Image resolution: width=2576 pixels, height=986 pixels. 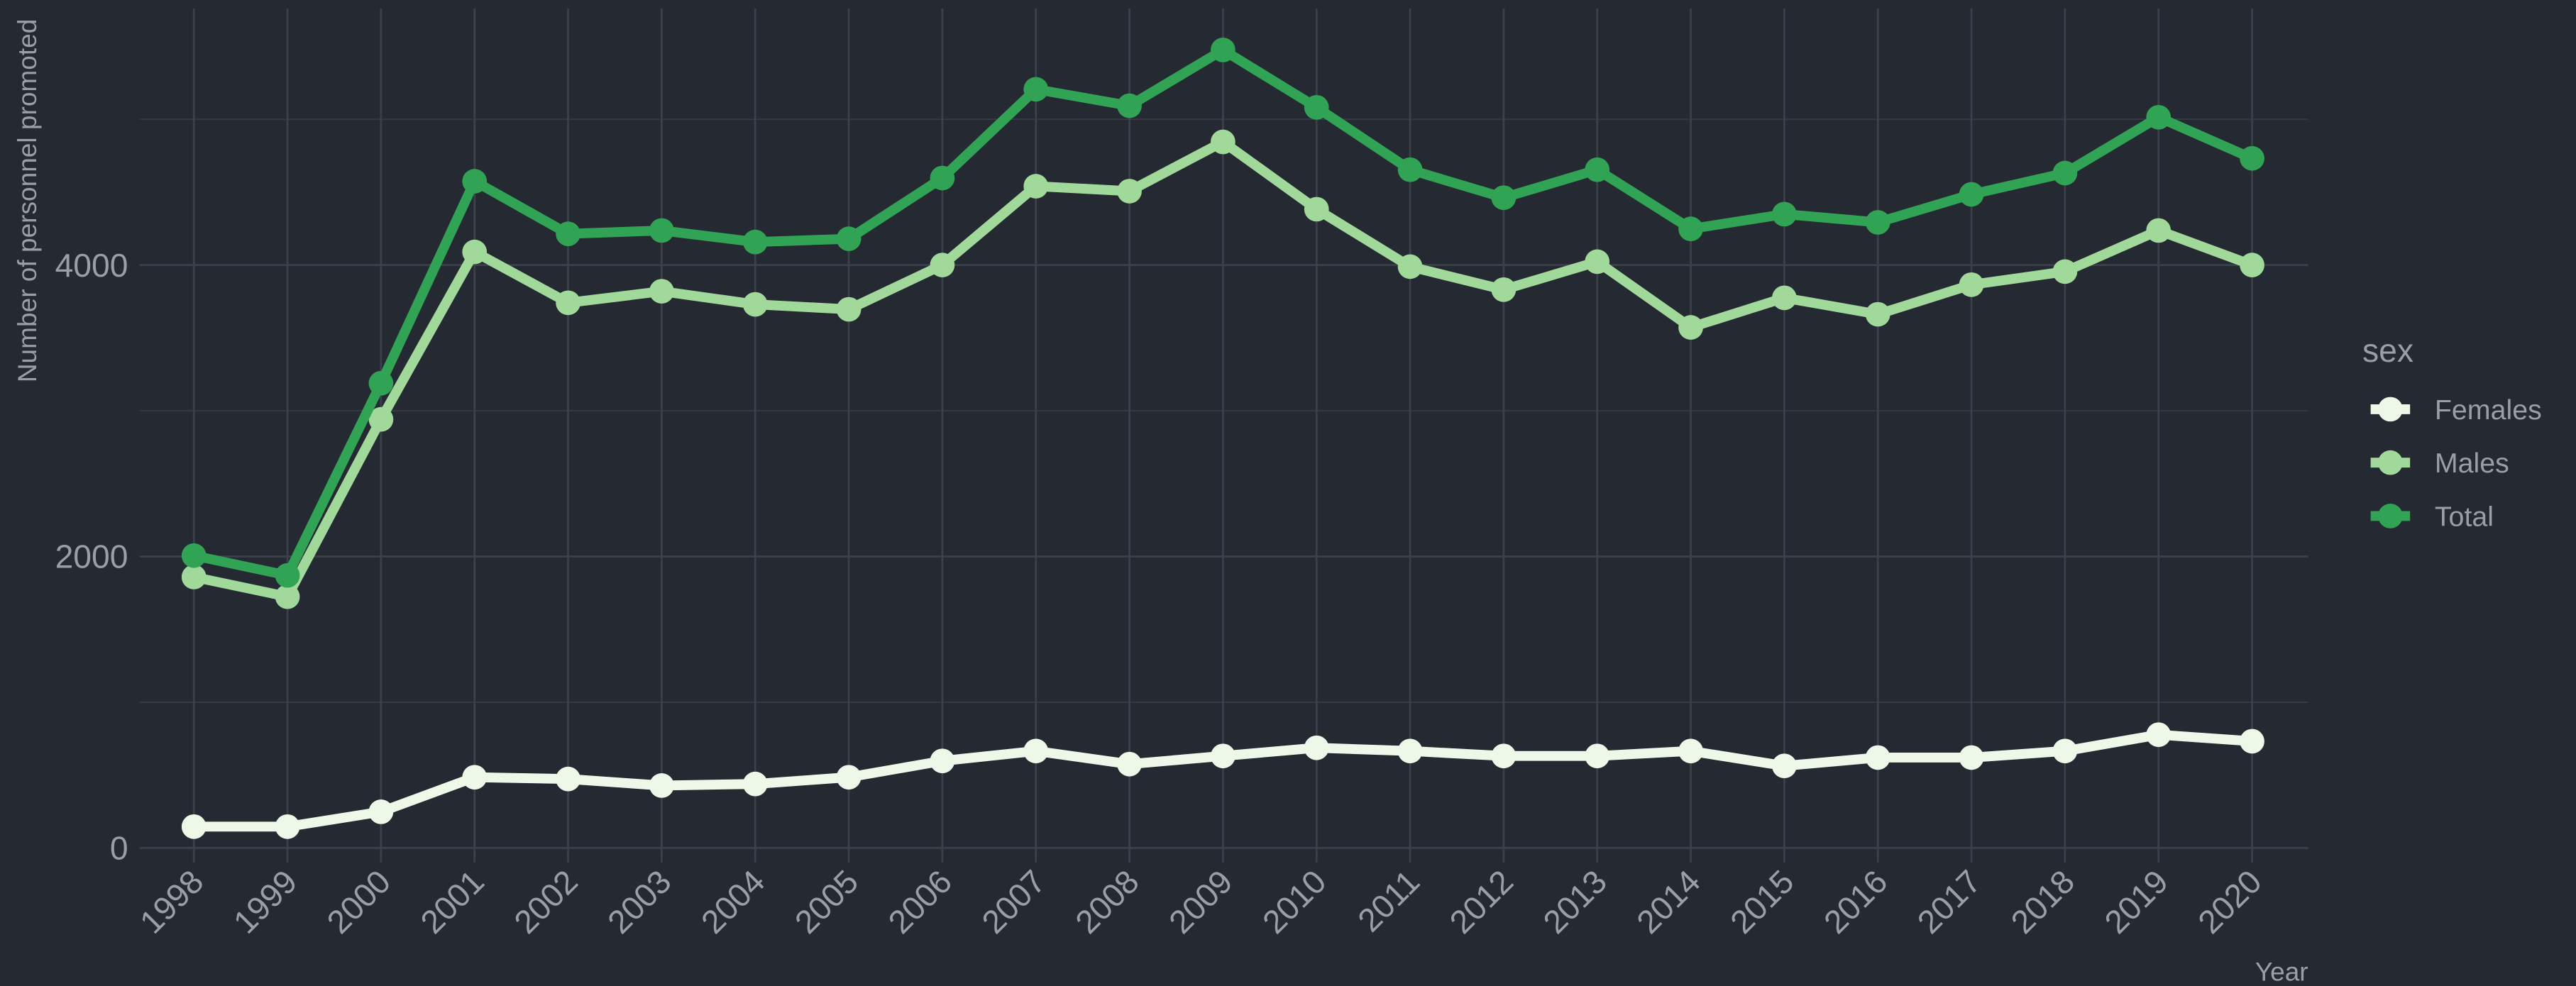 What do you see at coordinates (2488, 410) in the screenshot?
I see `legend-label: Females` at bounding box center [2488, 410].